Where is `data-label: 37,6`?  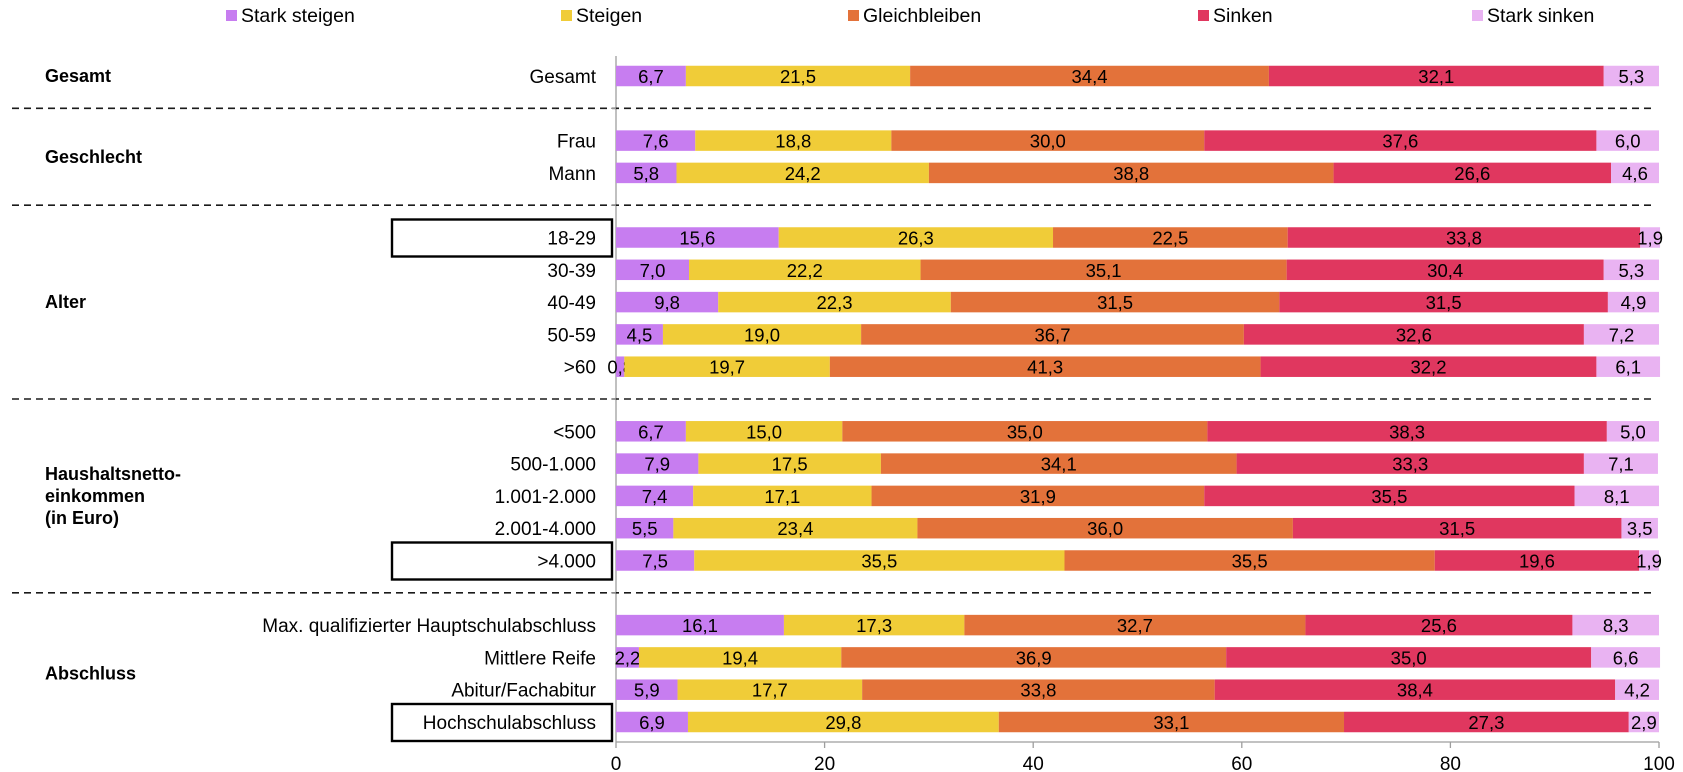
data-label: 37,6 is located at coordinates (1400, 141).